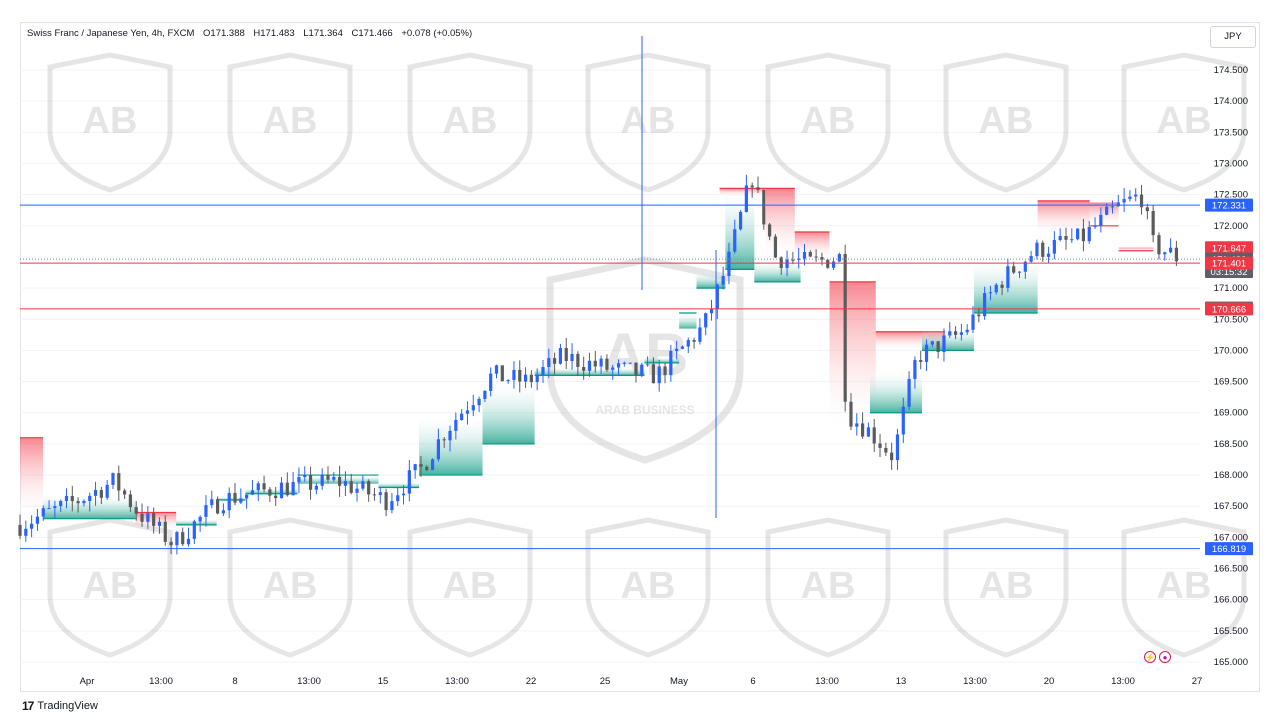 The image size is (1280, 720). What do you see at coordinates (1233, 37) in the screenshot?
I see `currency-button: JPY` at bounding box center [1233, 37].